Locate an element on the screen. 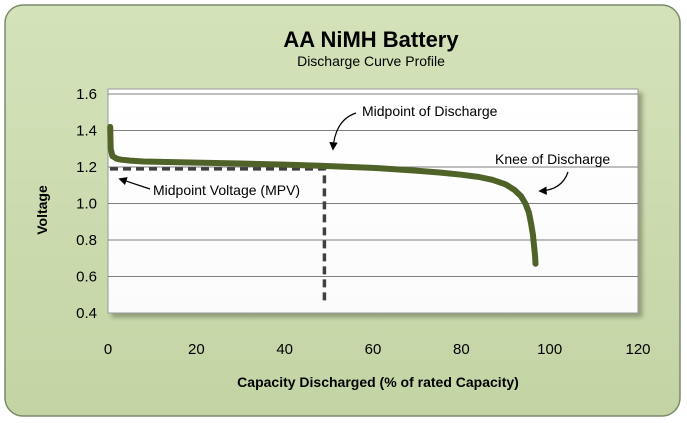 Image resolution: width=687 pixels, height=423 pixels. annotation-knee-of-discharge-arrow is located at coordinates (553, 183).